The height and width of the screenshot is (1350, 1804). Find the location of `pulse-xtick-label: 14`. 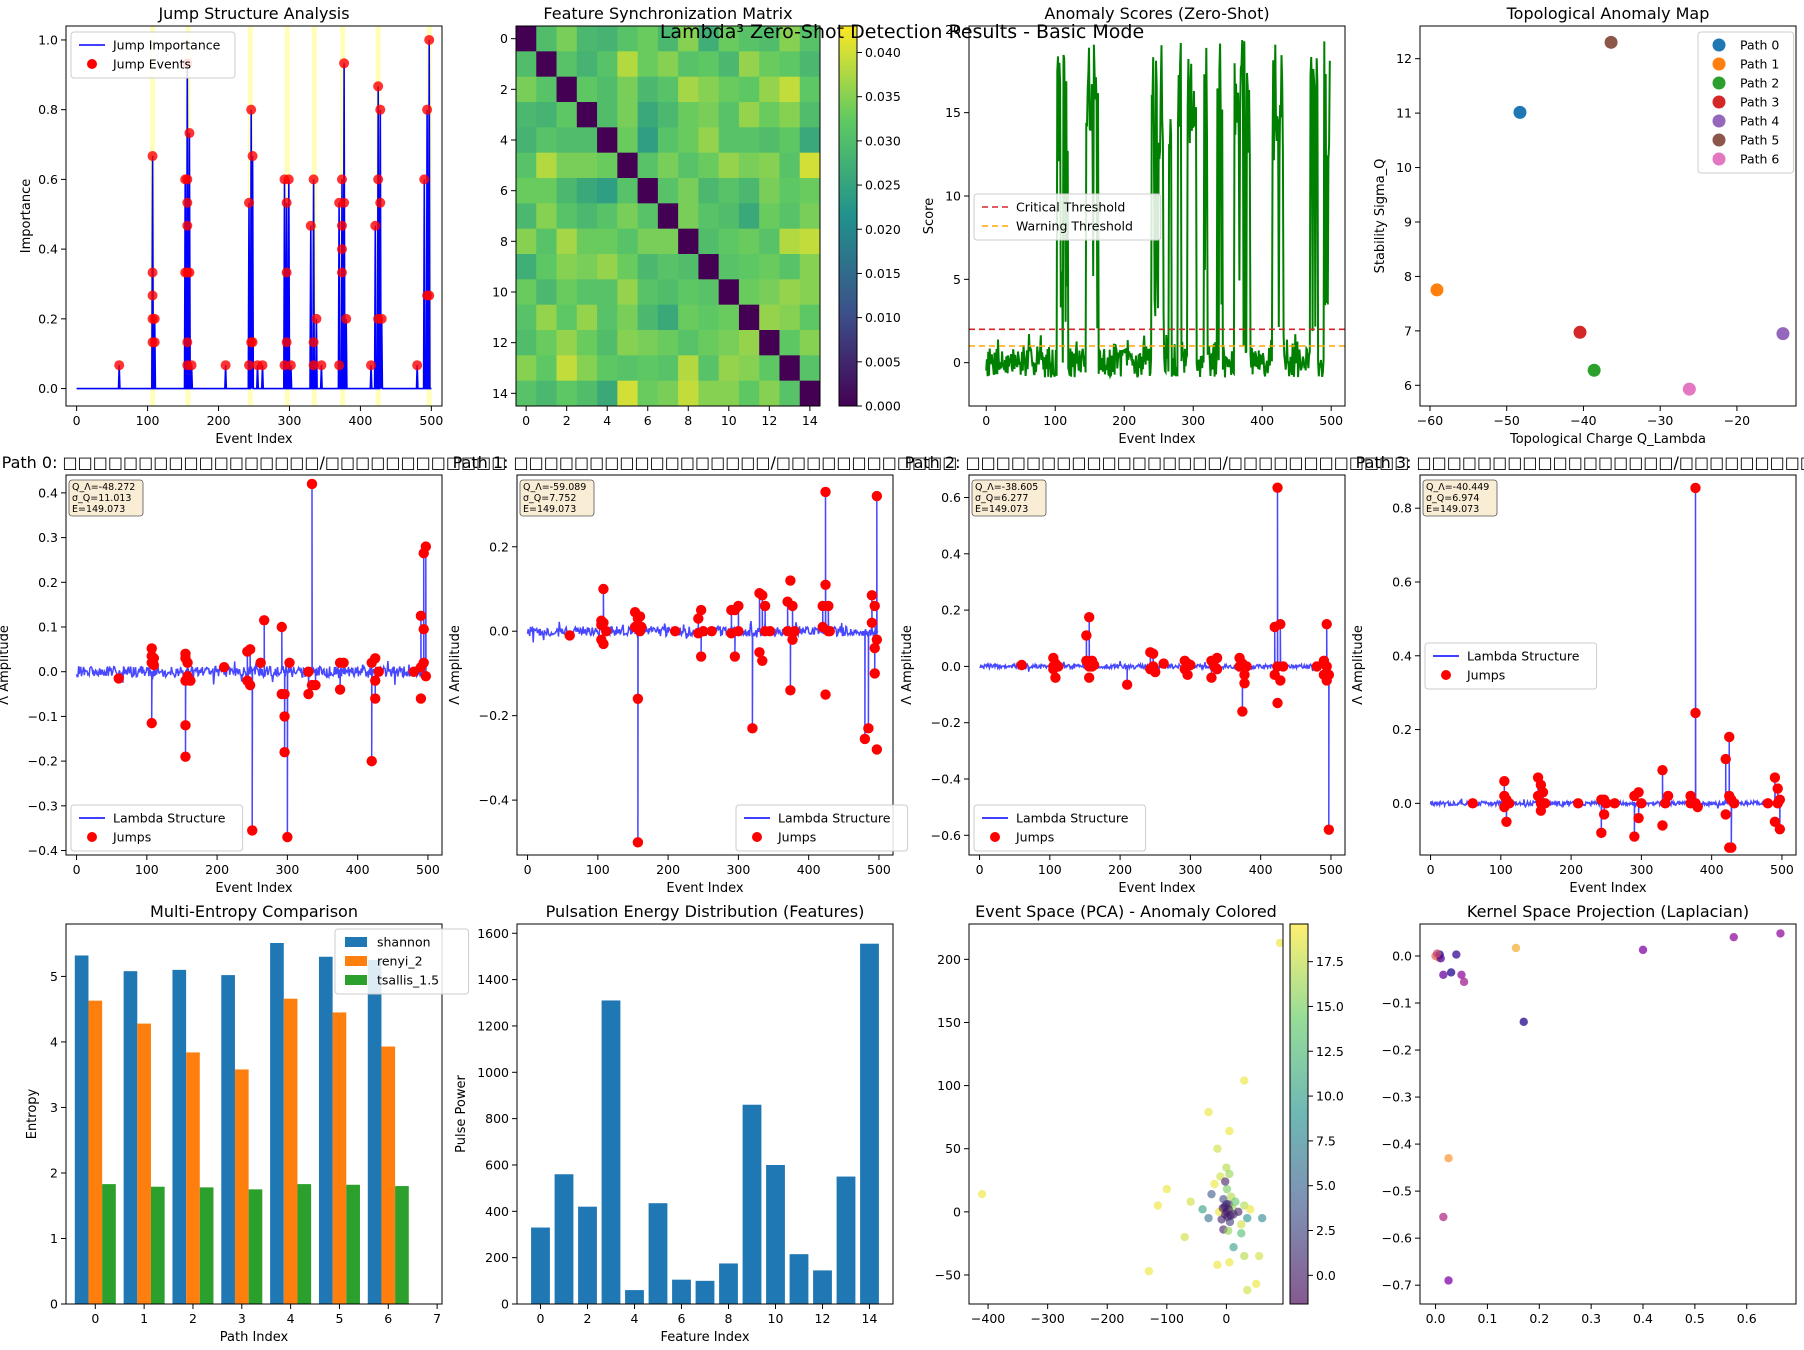

pulse-xtick-label: 14 is located at coordinates (870, 1318).